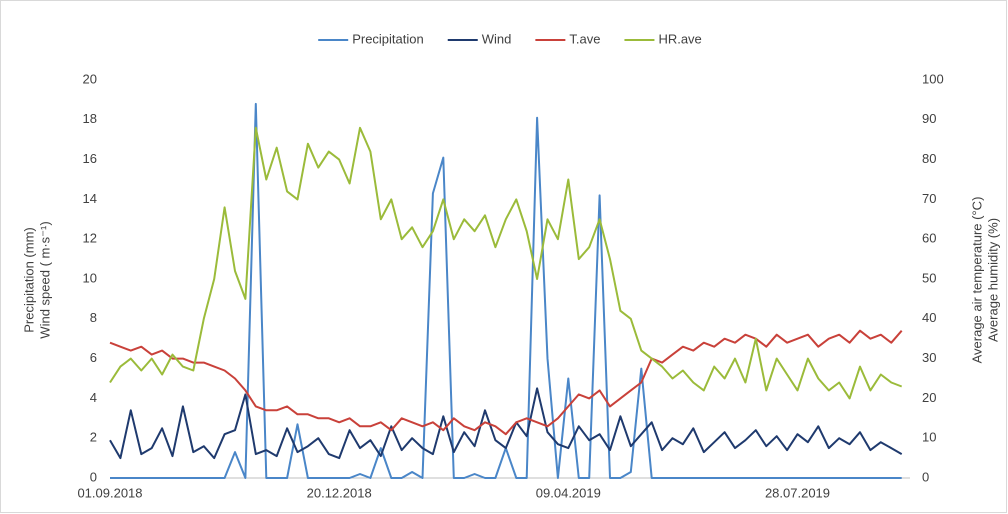  What do you see at coordinates (929, 357) in the screenshot?
I see `y2-tick-label: 30` at bounding box center [929, 357].